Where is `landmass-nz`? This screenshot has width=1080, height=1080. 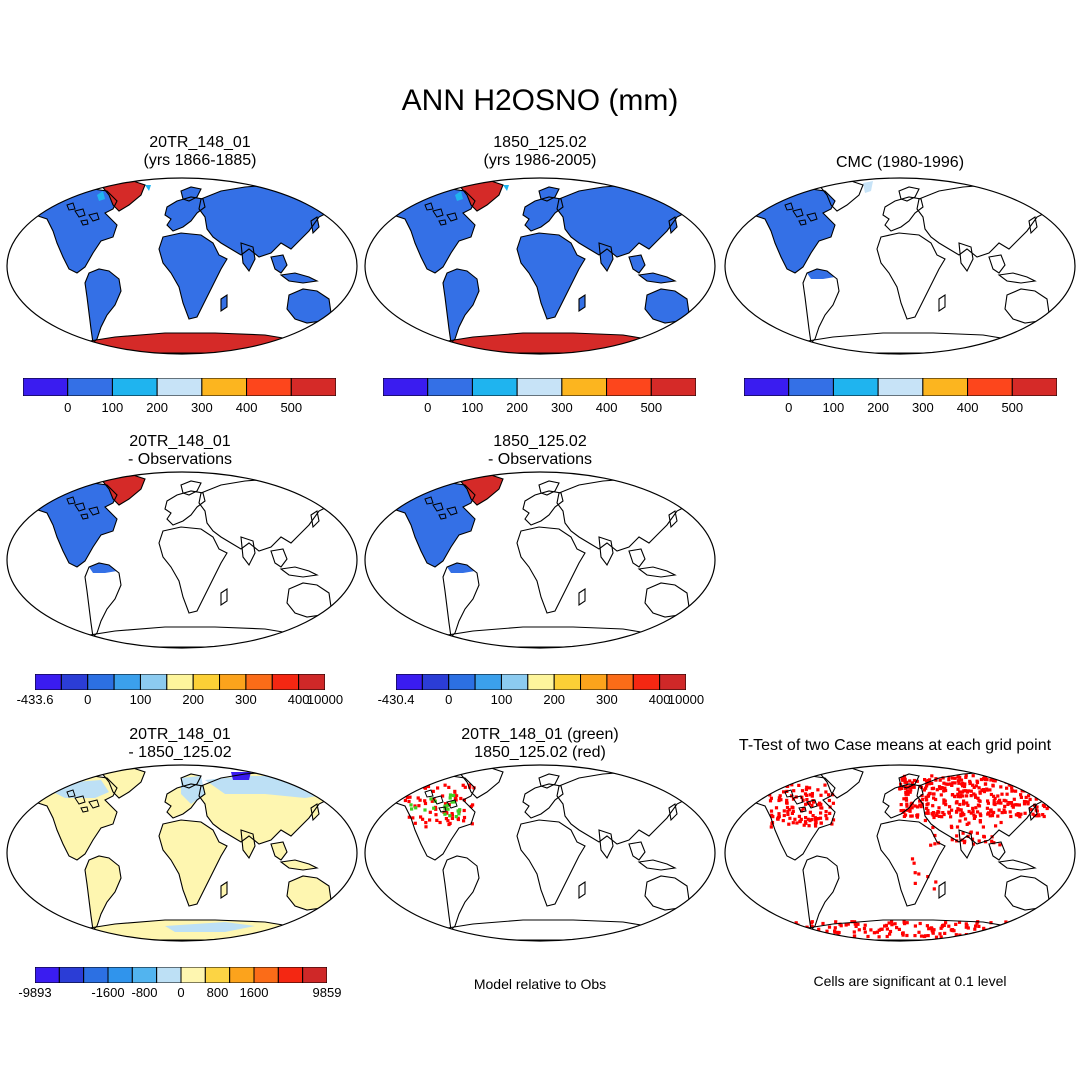
landmass-nz is located at coordinates (344, 913).